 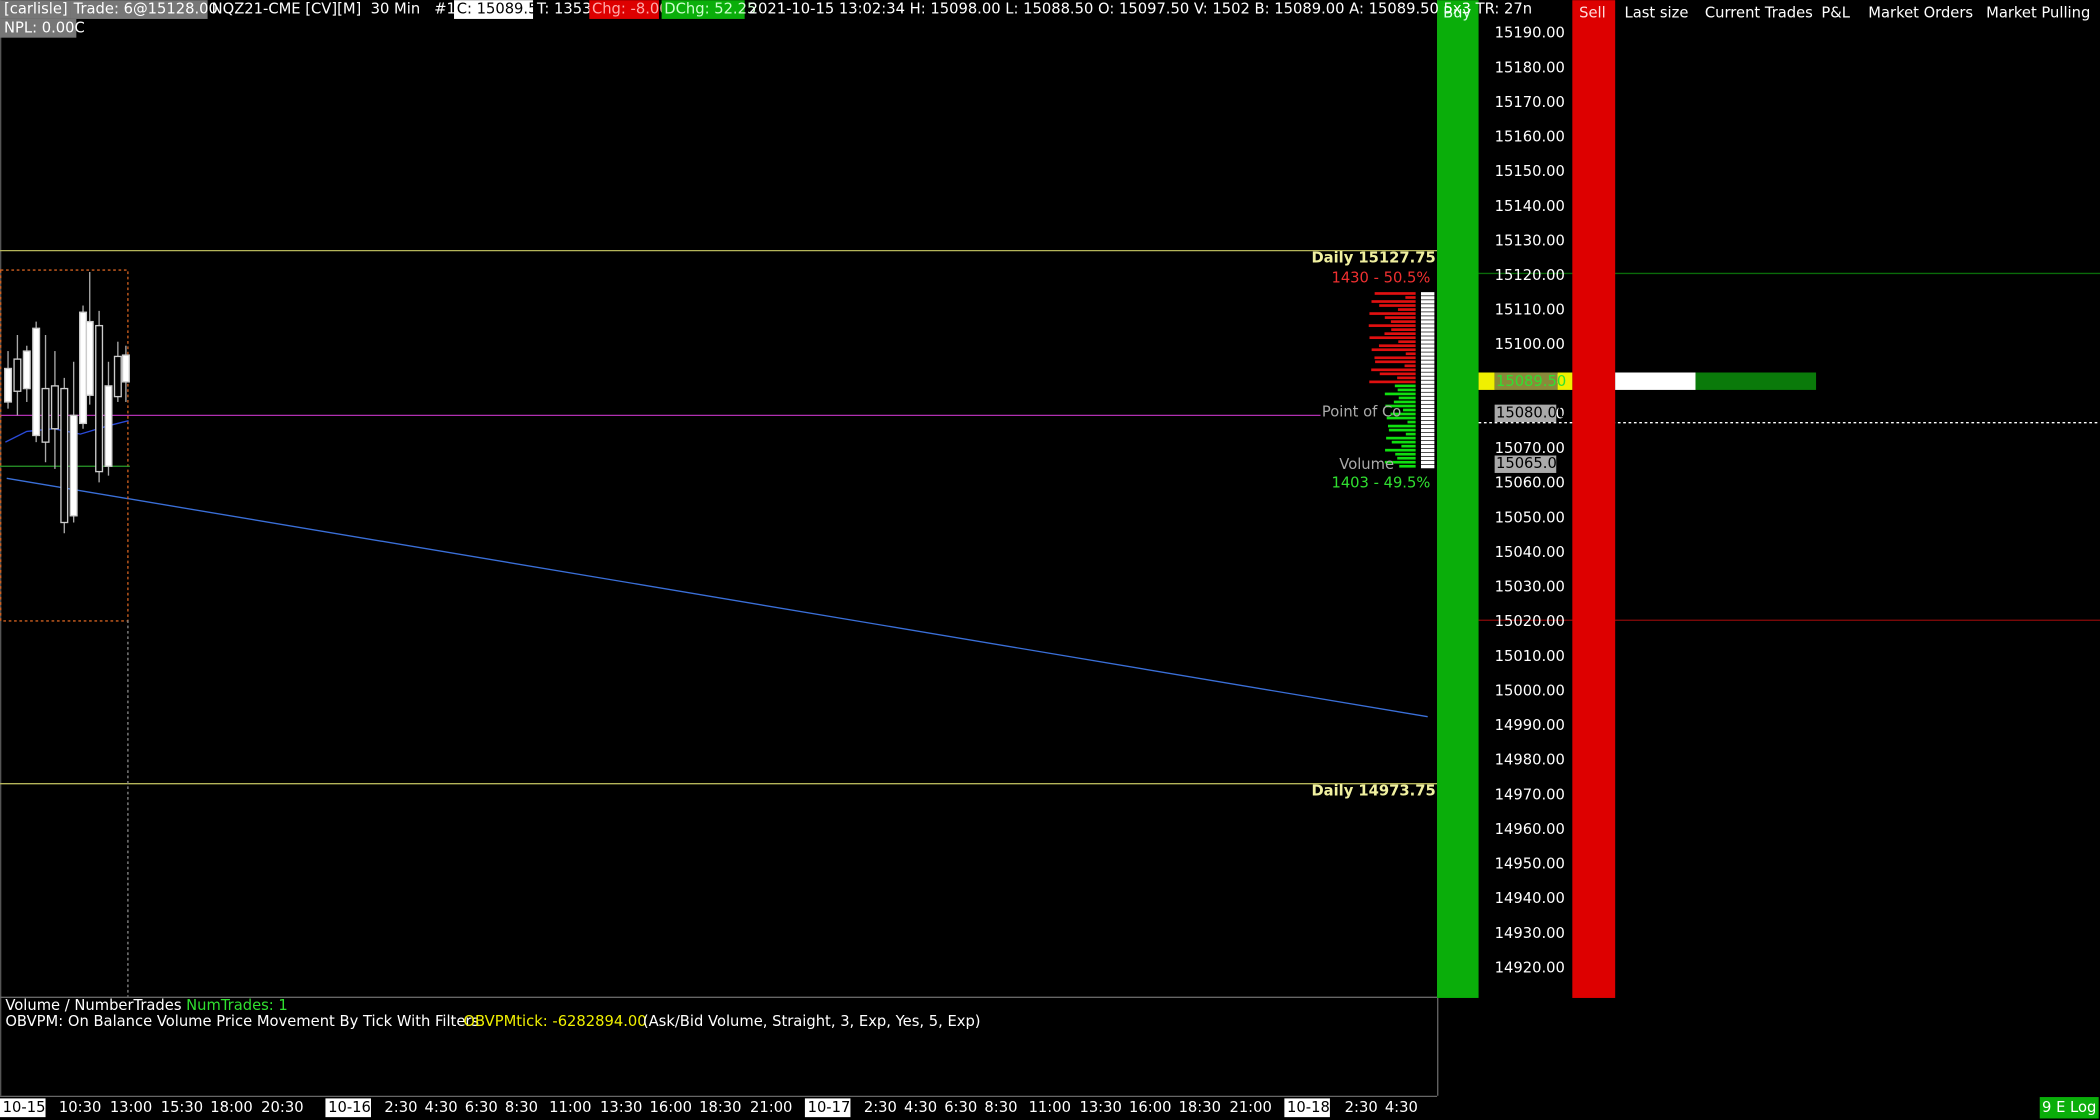 What do you see at coordinates (1373, 791) in the screenshot?
I see `daily-low-label: Daily 14973.75` at bounding box center [1373, 791].